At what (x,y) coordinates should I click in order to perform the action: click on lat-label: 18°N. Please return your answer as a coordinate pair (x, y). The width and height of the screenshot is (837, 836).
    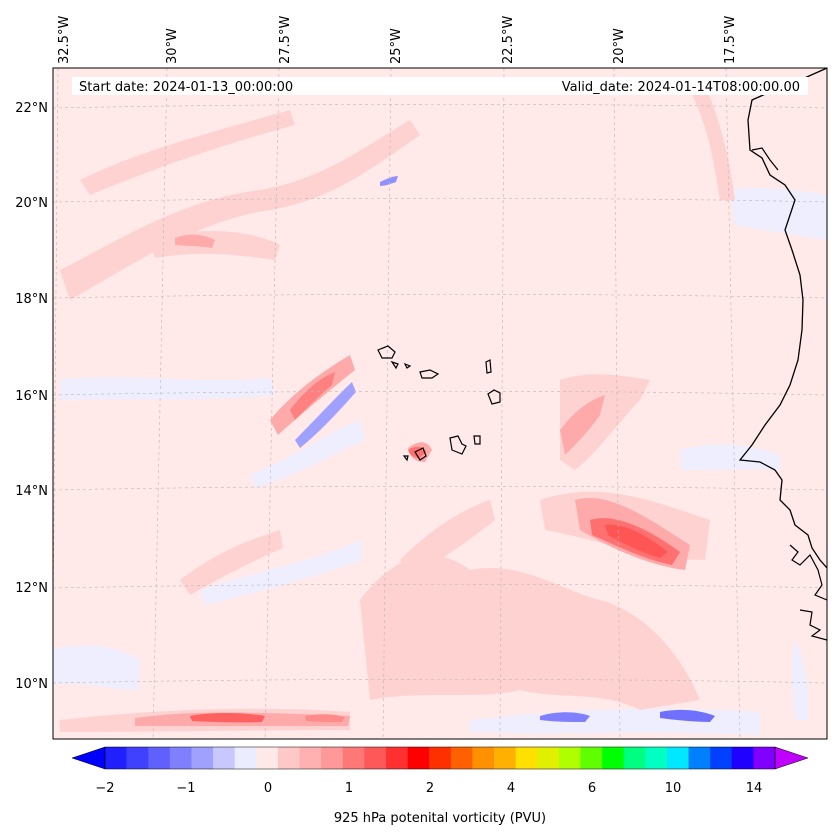
    Looking at the image, I should click on (31, 299).